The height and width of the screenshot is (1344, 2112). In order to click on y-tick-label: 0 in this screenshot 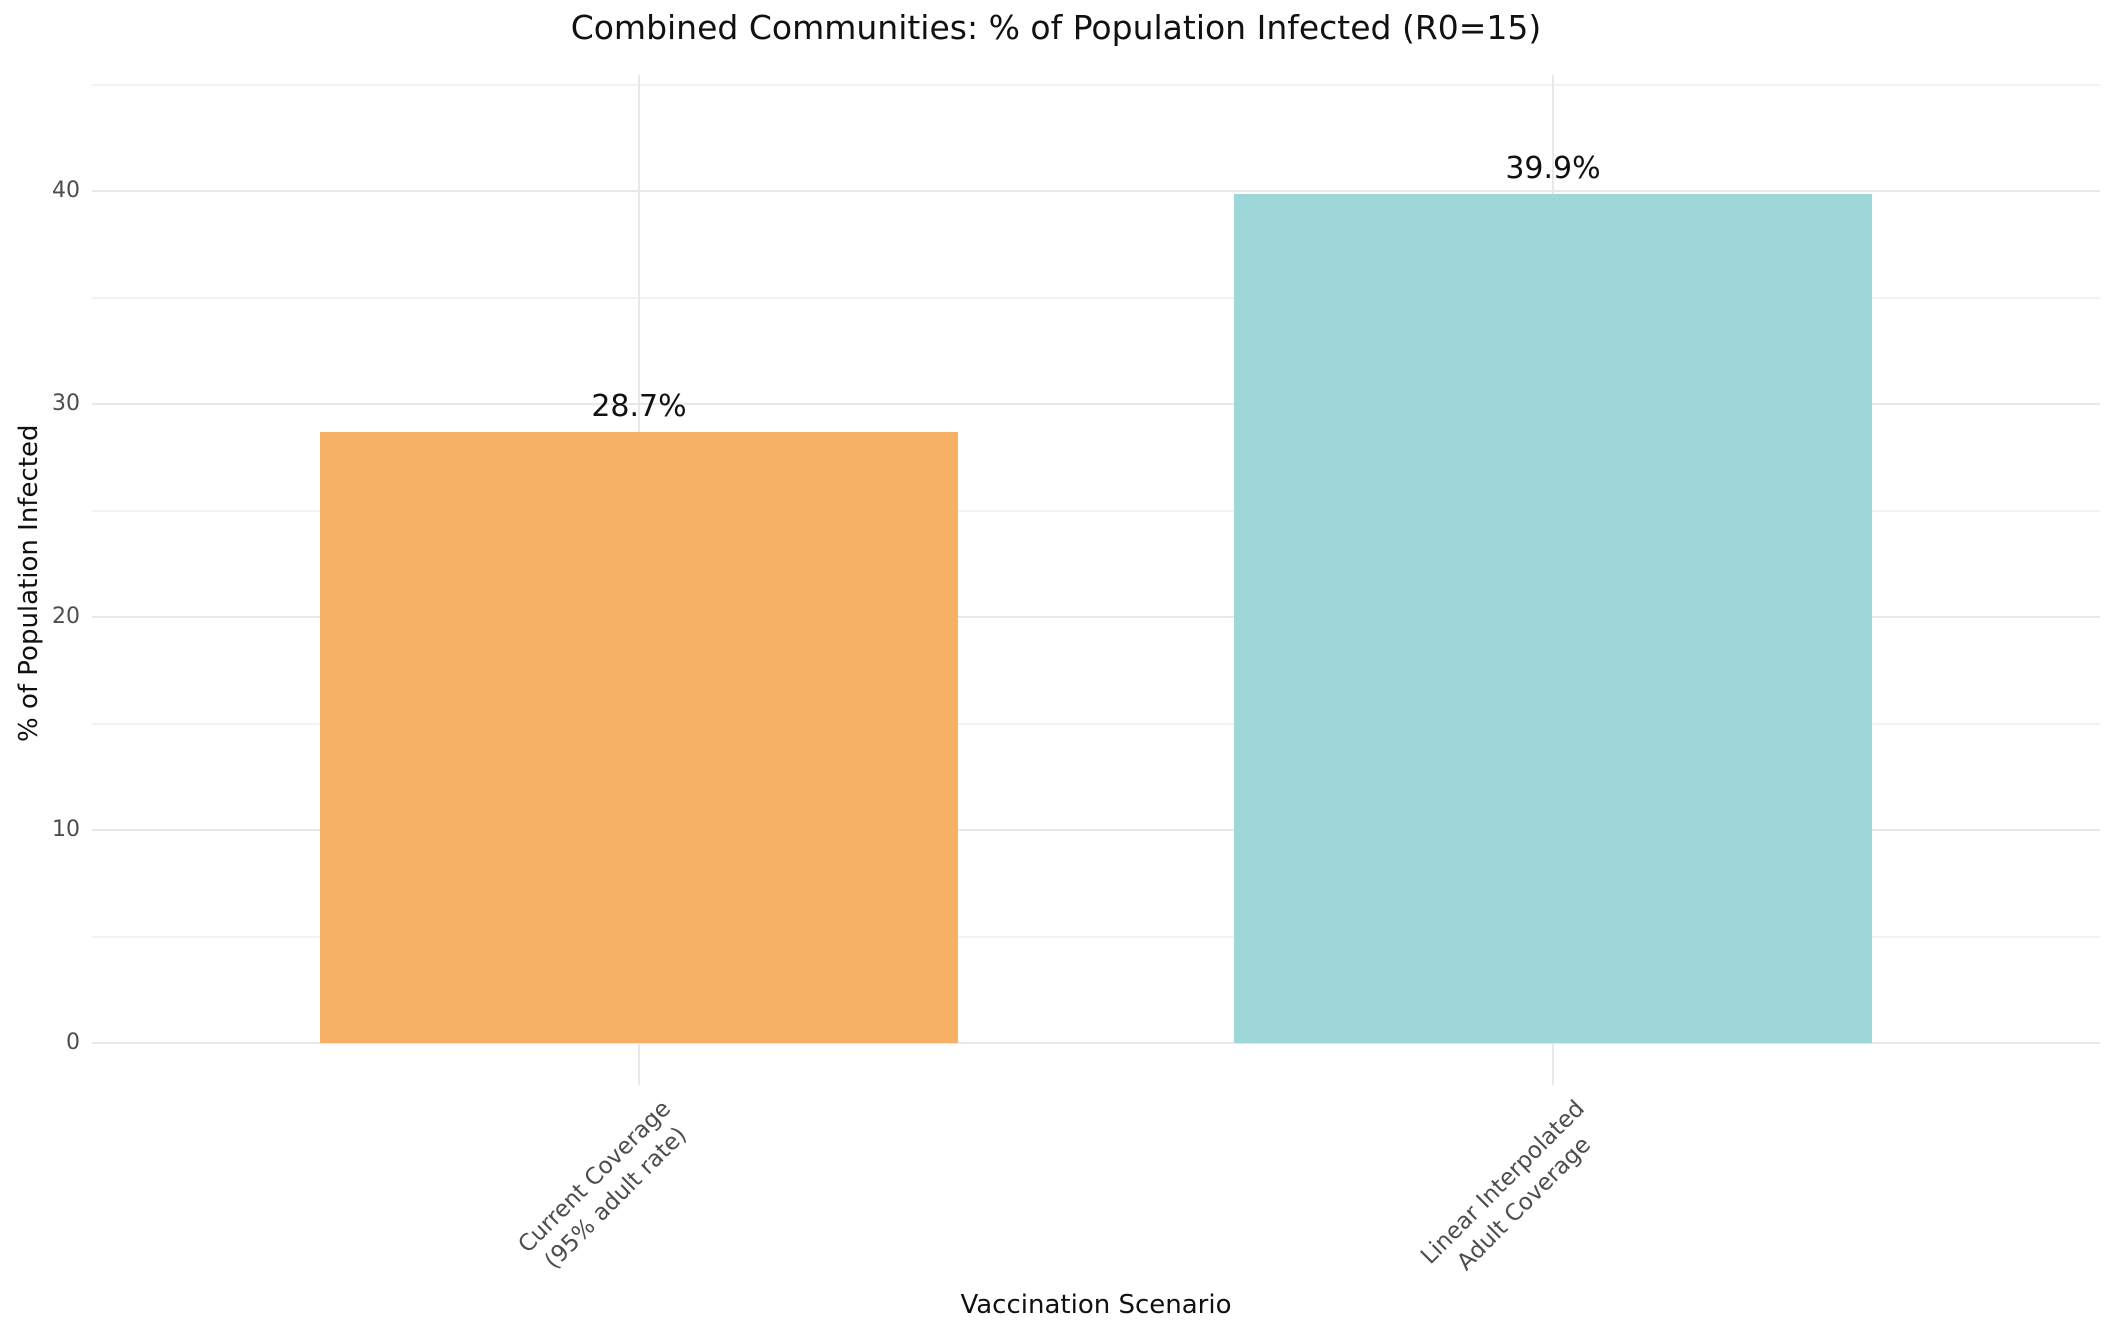, I will do `click(73, 1042)`.